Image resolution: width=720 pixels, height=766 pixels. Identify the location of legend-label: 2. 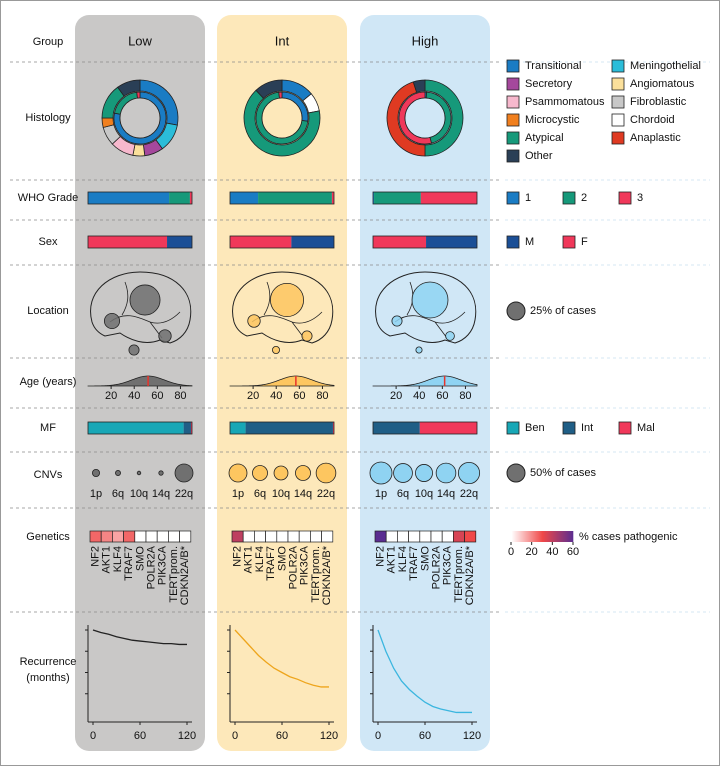
(584, 198).